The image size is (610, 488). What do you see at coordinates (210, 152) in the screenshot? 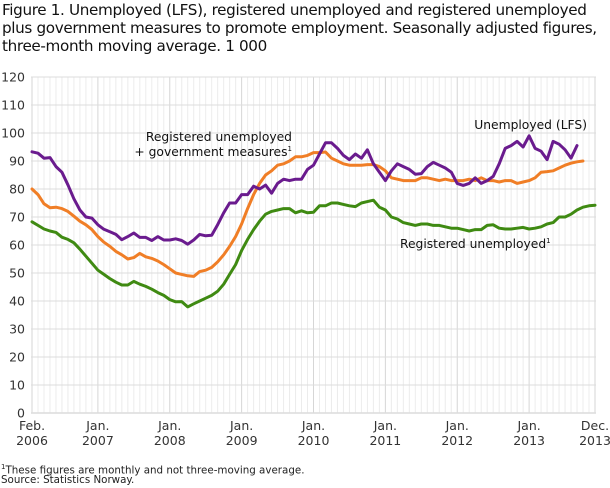
I see `annotation-registered-plus-measures-line2-text: + government measures` at bounding box center [210, 152].